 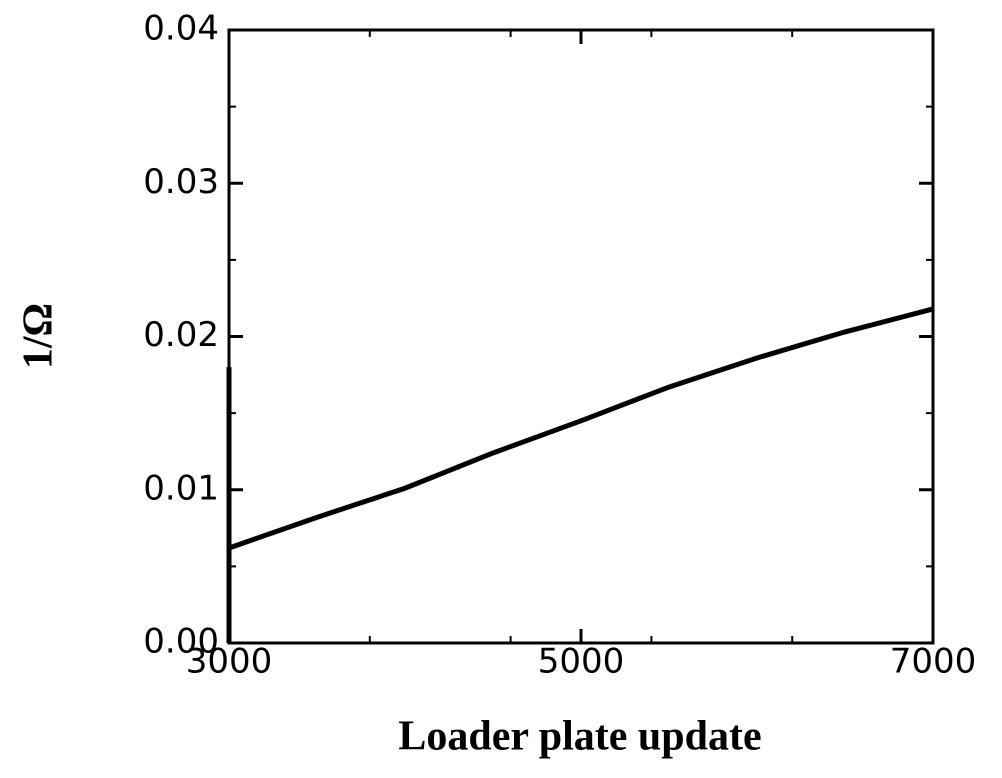 I want to click on y-tick-label: 0.01, so click(x=181, y=488).